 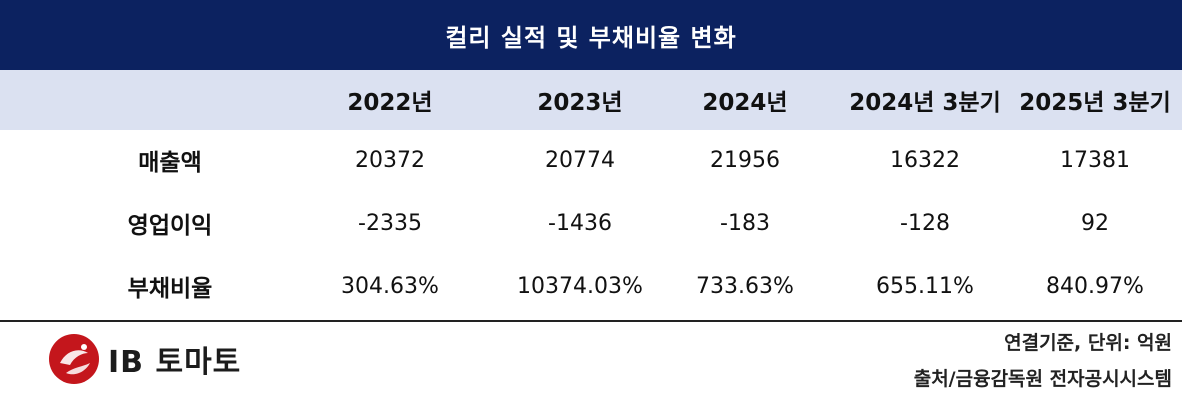 I want to click on table-title: 컬리 실적 및 부채비율 변화, so click(x=591, y=37).